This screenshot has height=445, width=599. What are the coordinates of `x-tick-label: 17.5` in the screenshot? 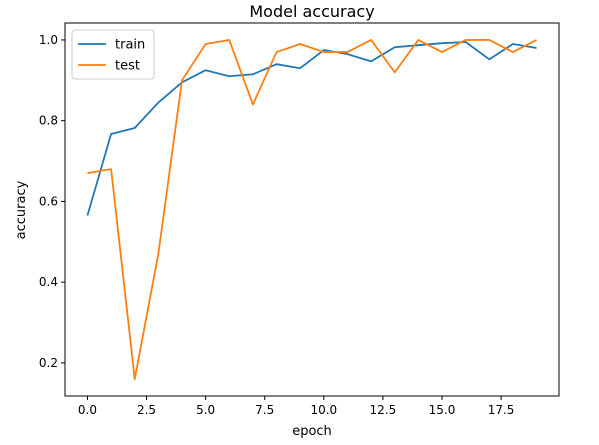 It's located at (501, 410).